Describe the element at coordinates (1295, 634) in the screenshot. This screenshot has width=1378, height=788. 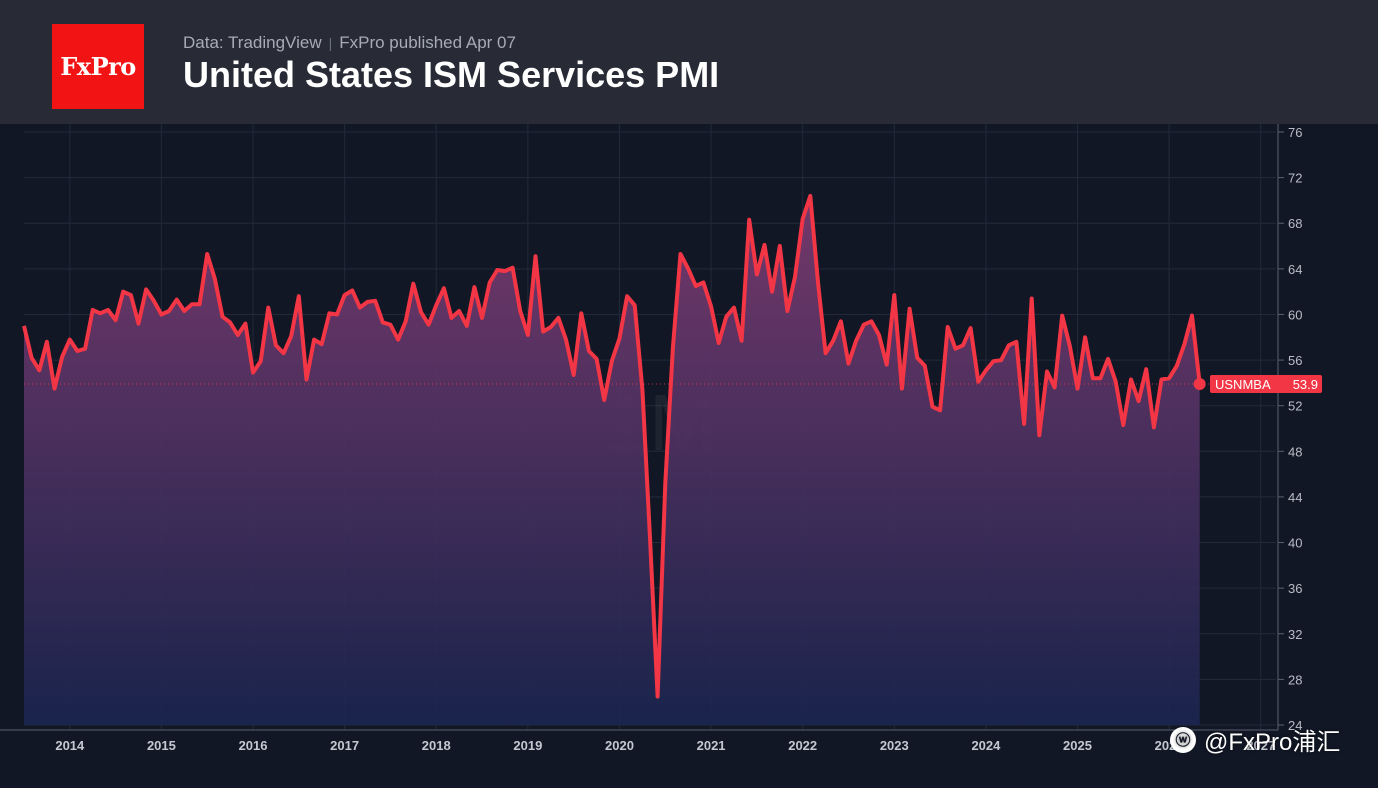
I see `y-tick-label: 32` at that location.